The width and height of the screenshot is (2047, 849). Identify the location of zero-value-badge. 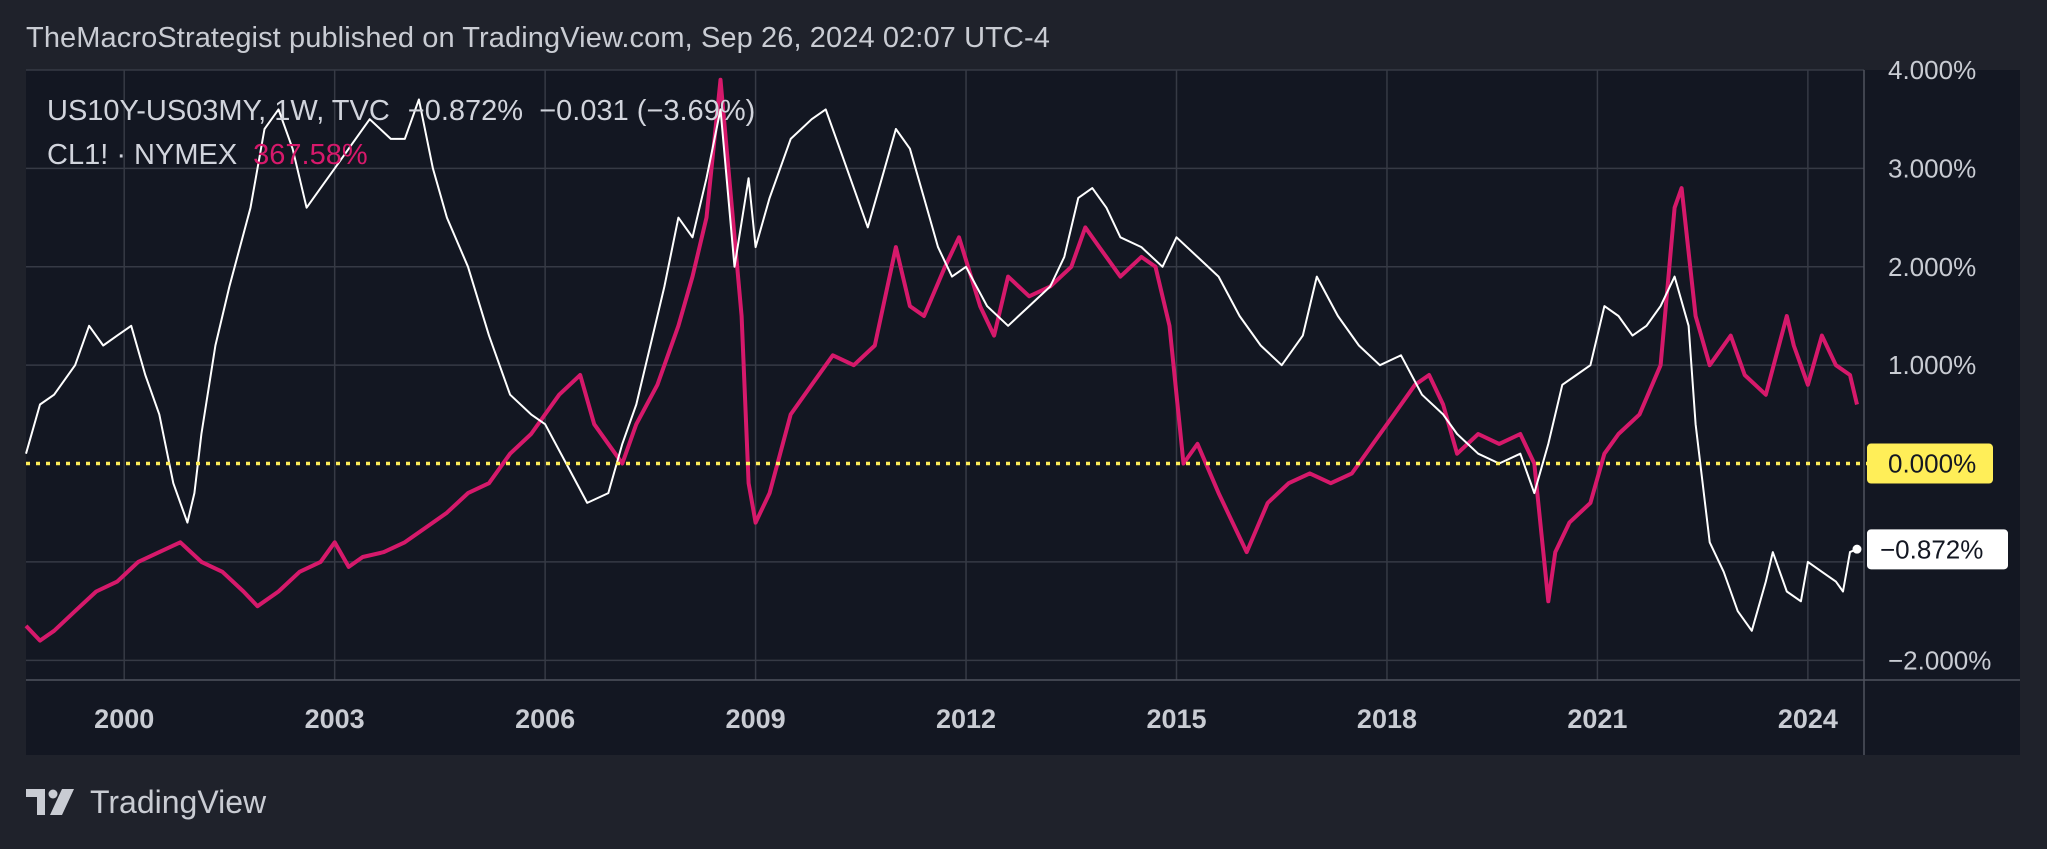
(1930, 463).